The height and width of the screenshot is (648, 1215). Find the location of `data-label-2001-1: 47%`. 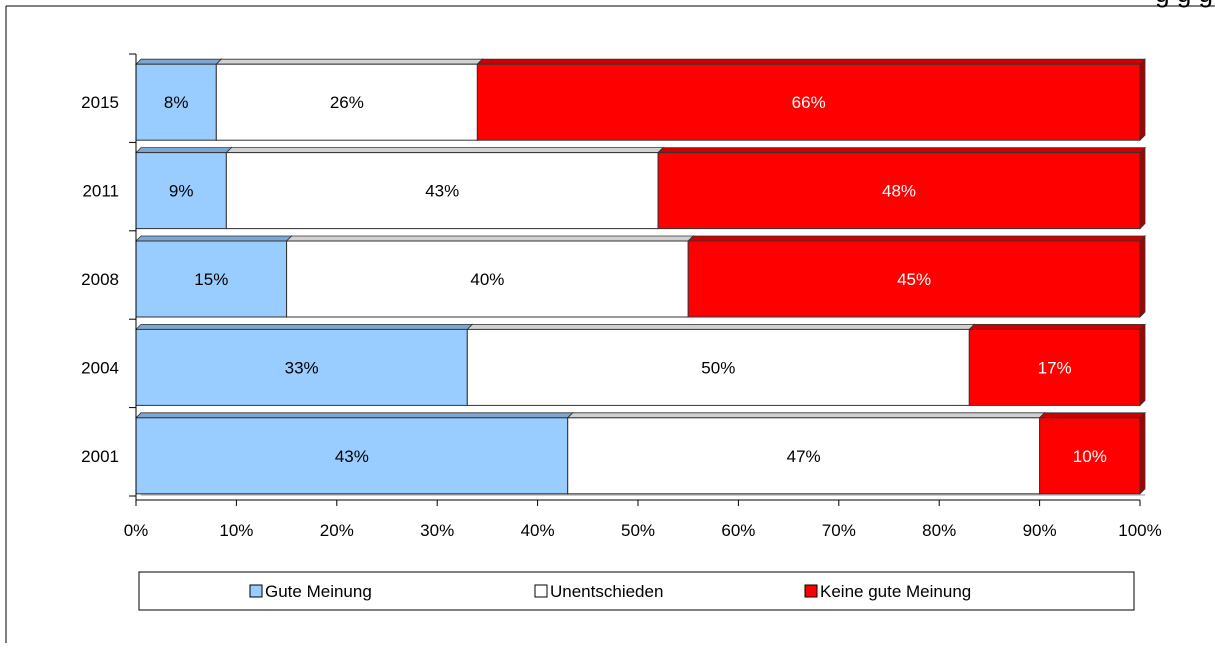

data-label-2001-1: 47% is located at coordinates (804, 456).